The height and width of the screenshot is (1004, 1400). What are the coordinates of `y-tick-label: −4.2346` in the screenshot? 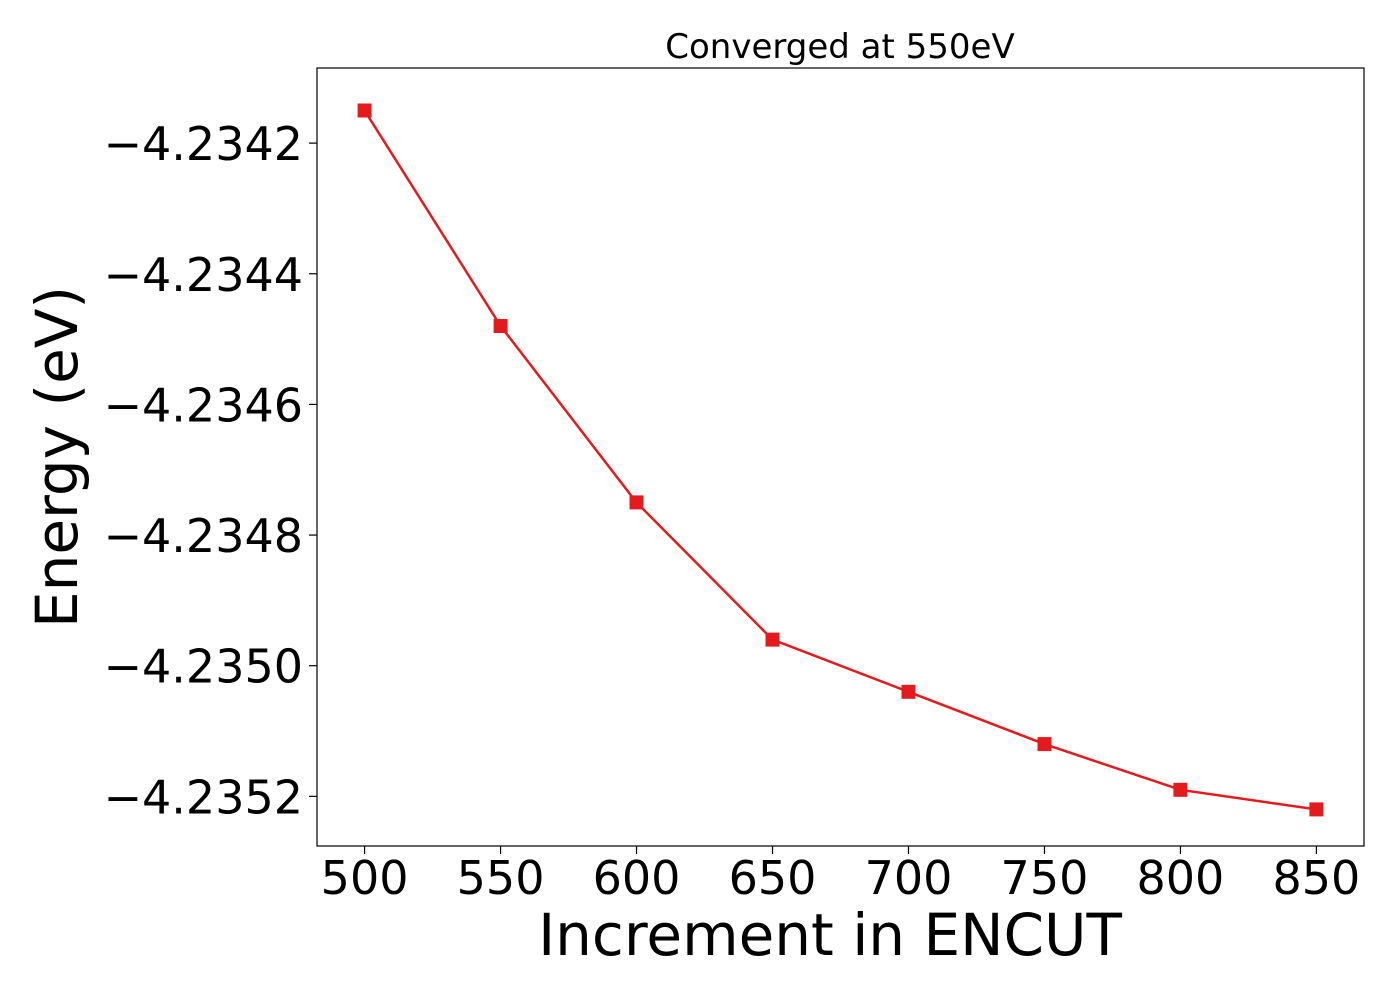 It's located at (204, 405).